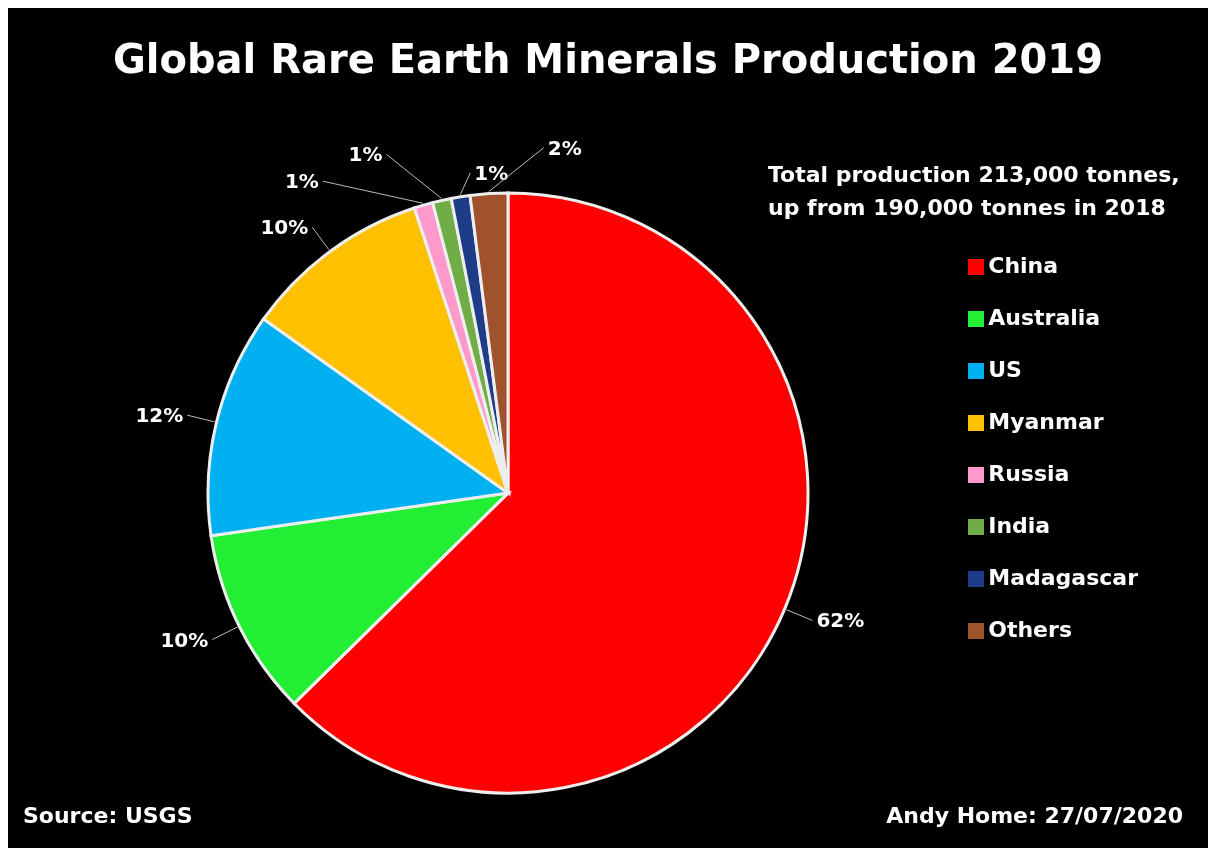 This screenshot has width=1217, height=859. Describe the element at coordinates (974, 191) in the screenshot. I see `text: Total production 213,000 tonnes, up from 190,000 tonnes in 2018` at that location.